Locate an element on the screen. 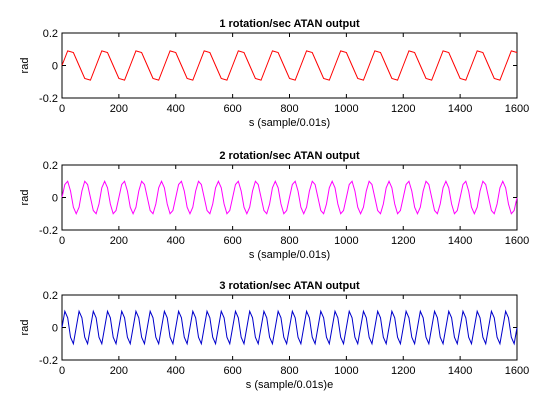 Image resolution: width=539 pixels, height=398 pixels. plot-area is located at coordinates (289, 65).